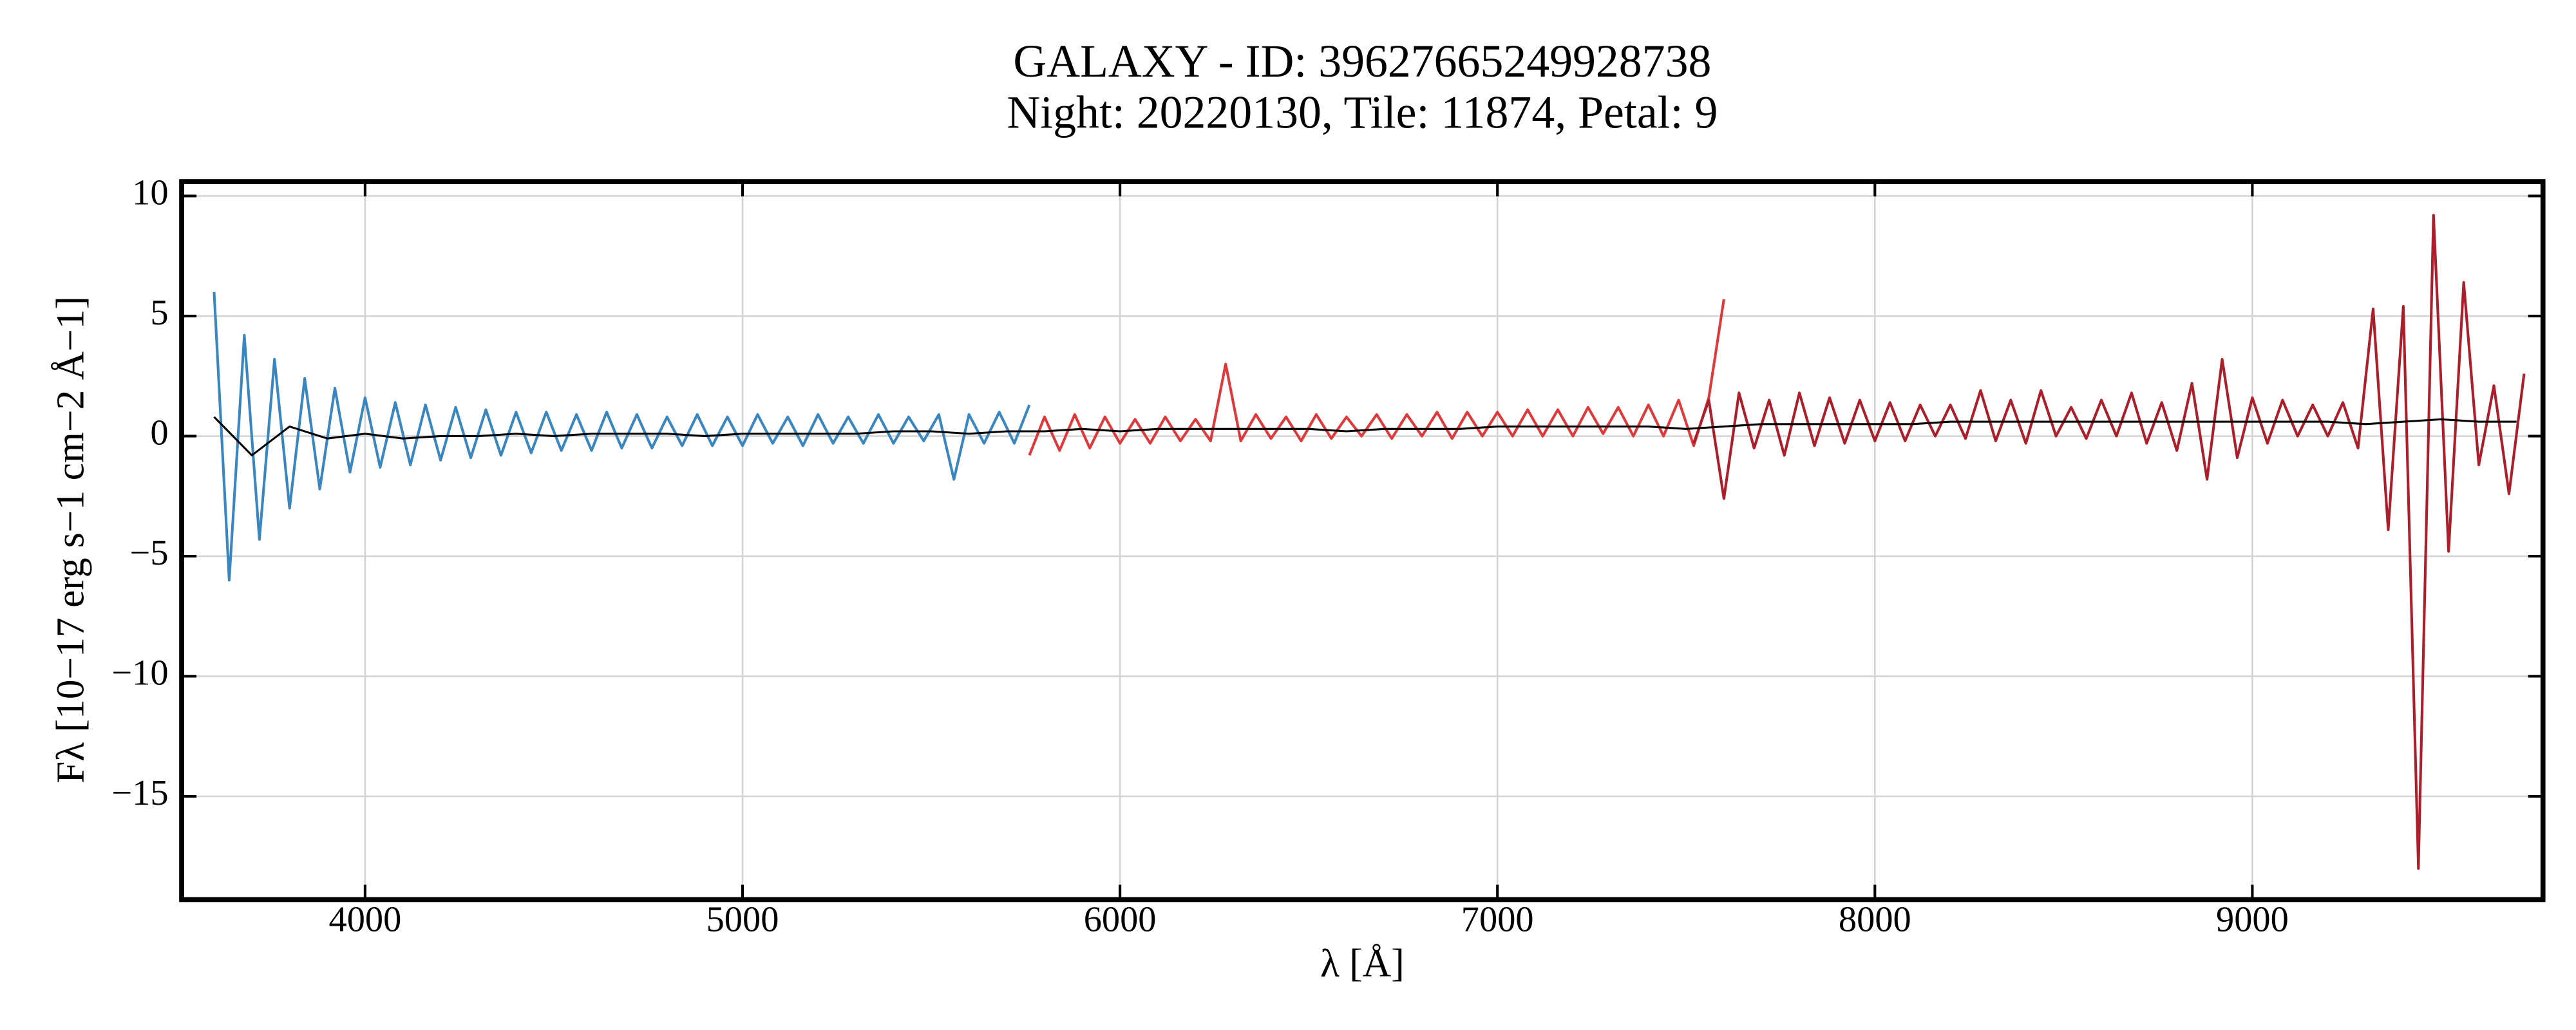 The image size is (2576, 1030). What do you see at coordinates (1875, 919) in the screenshot?
I see `x-tick-label: 8000` at bounding box center [1875, 919].